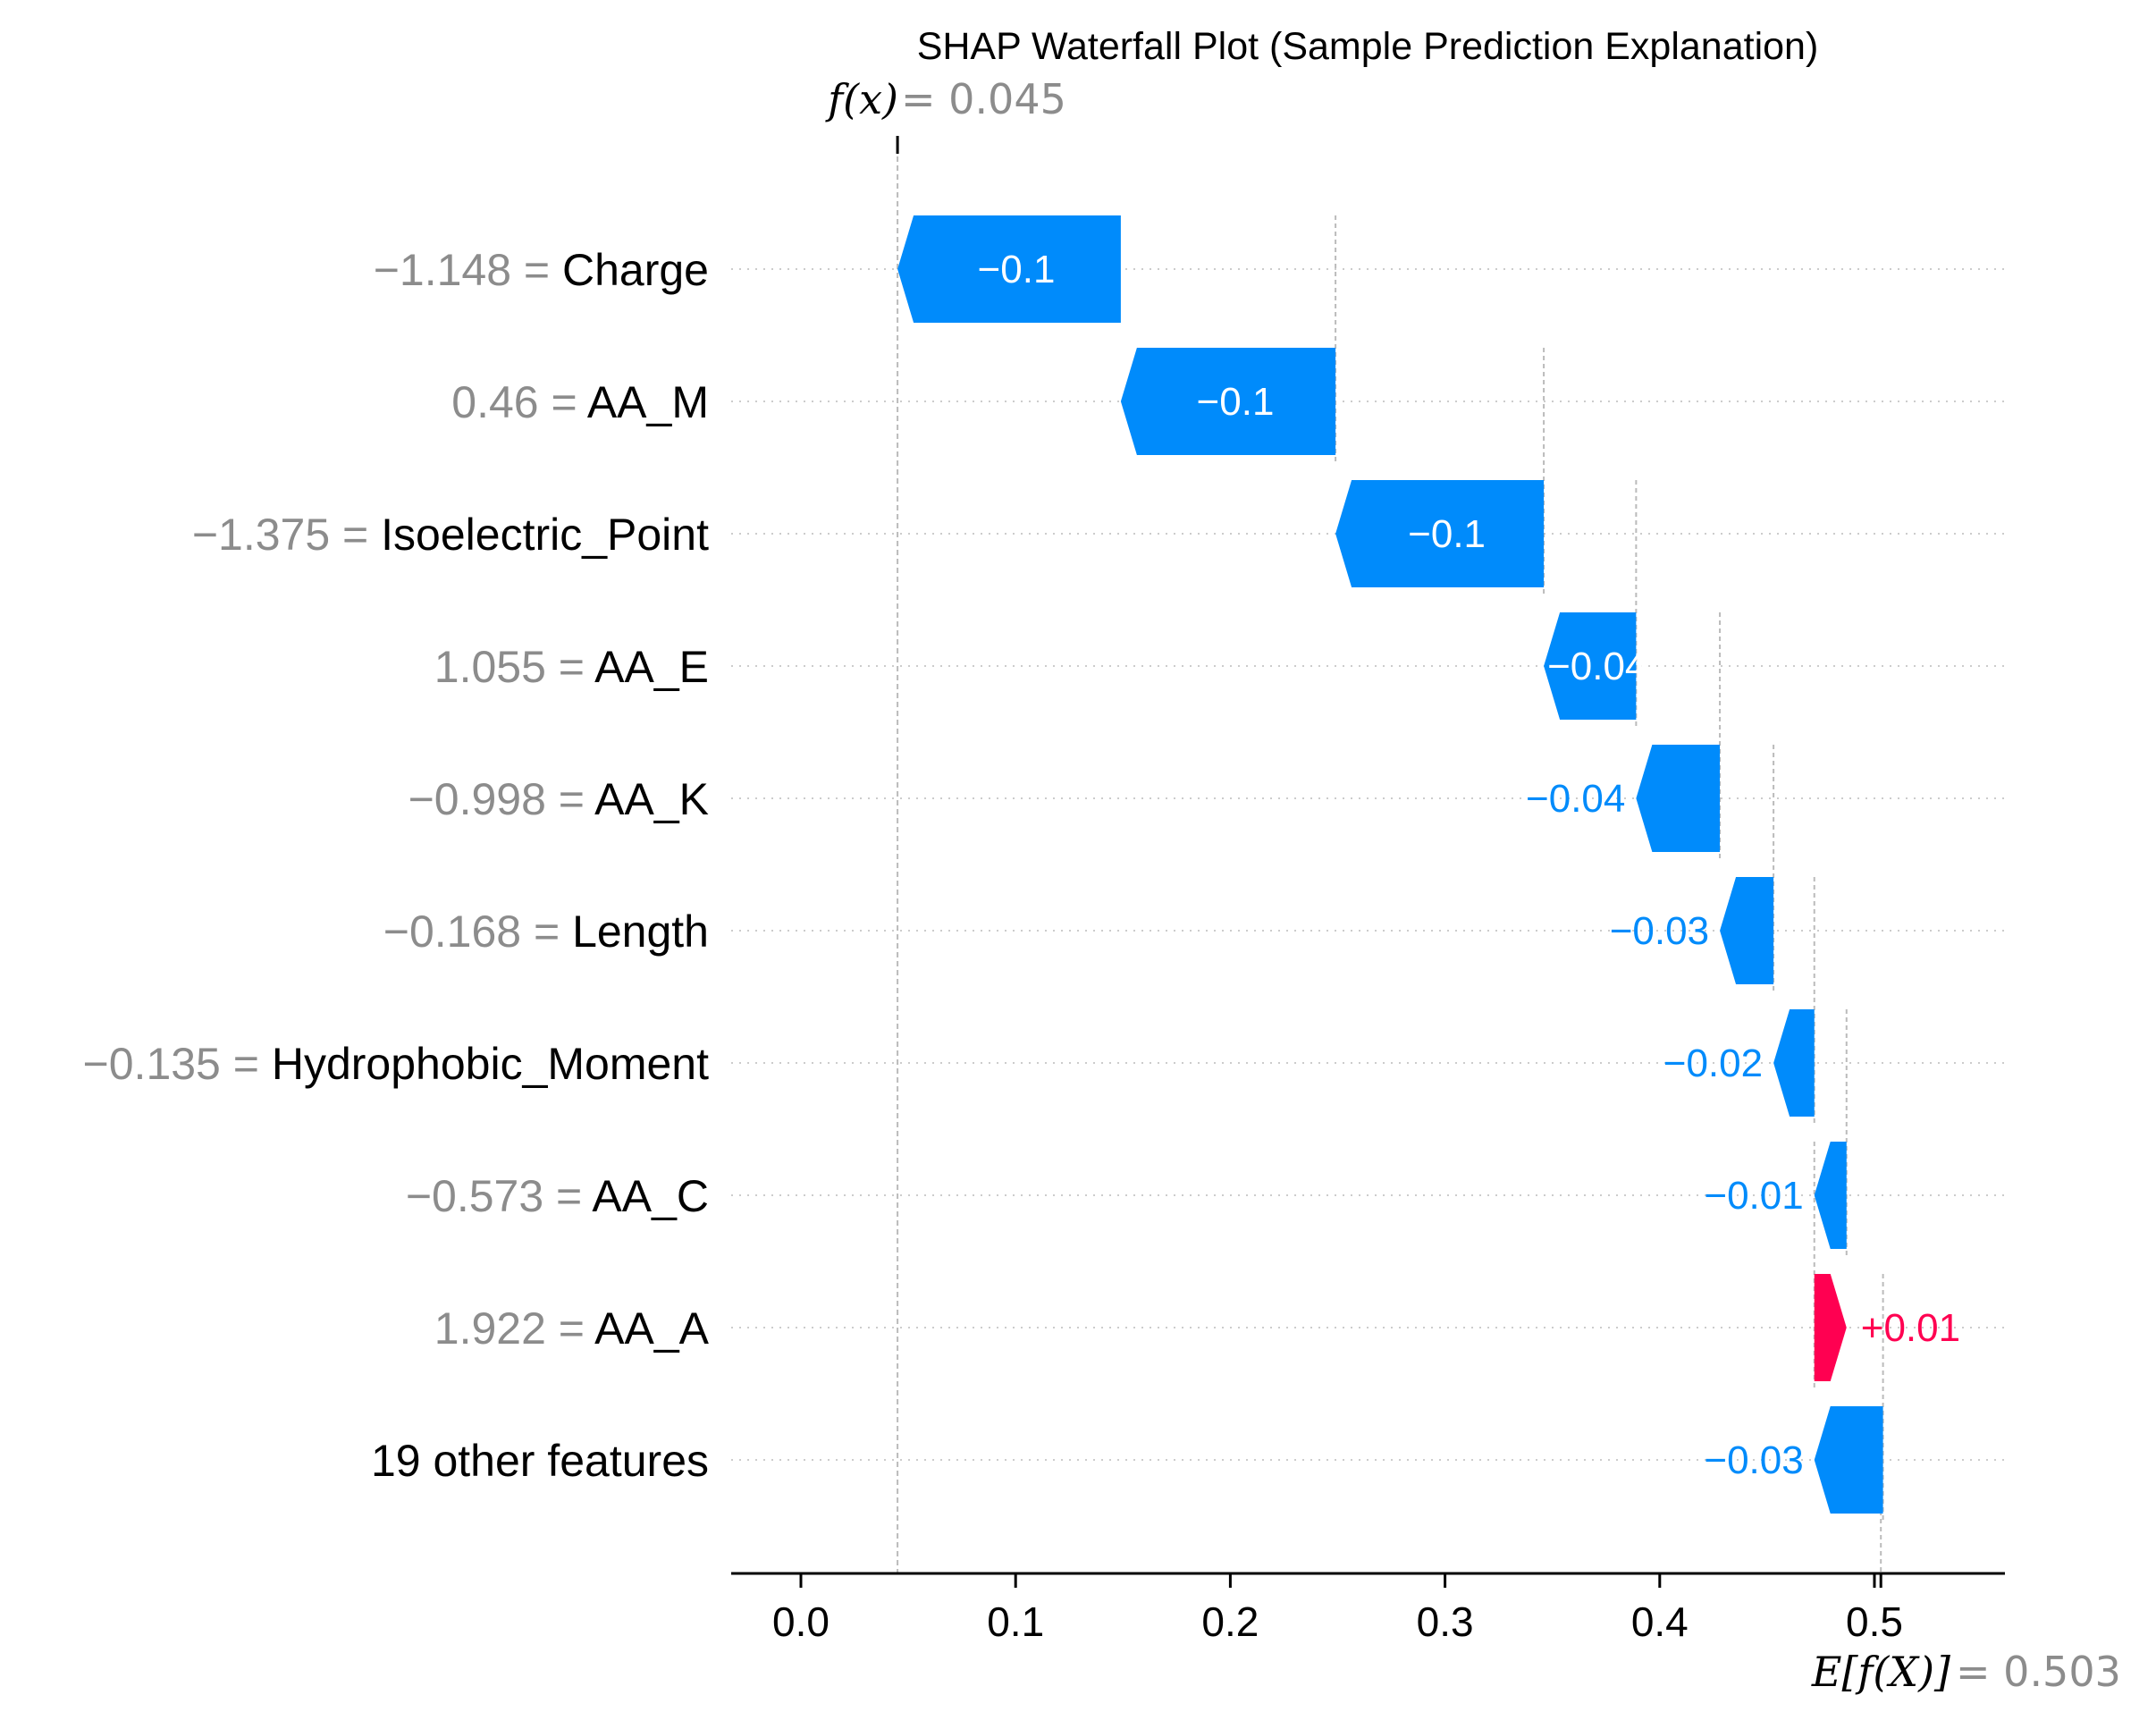  Describe the element at coordinates (152, 1064) in the screenshot. I see `feature-value: −0.135` at that location.